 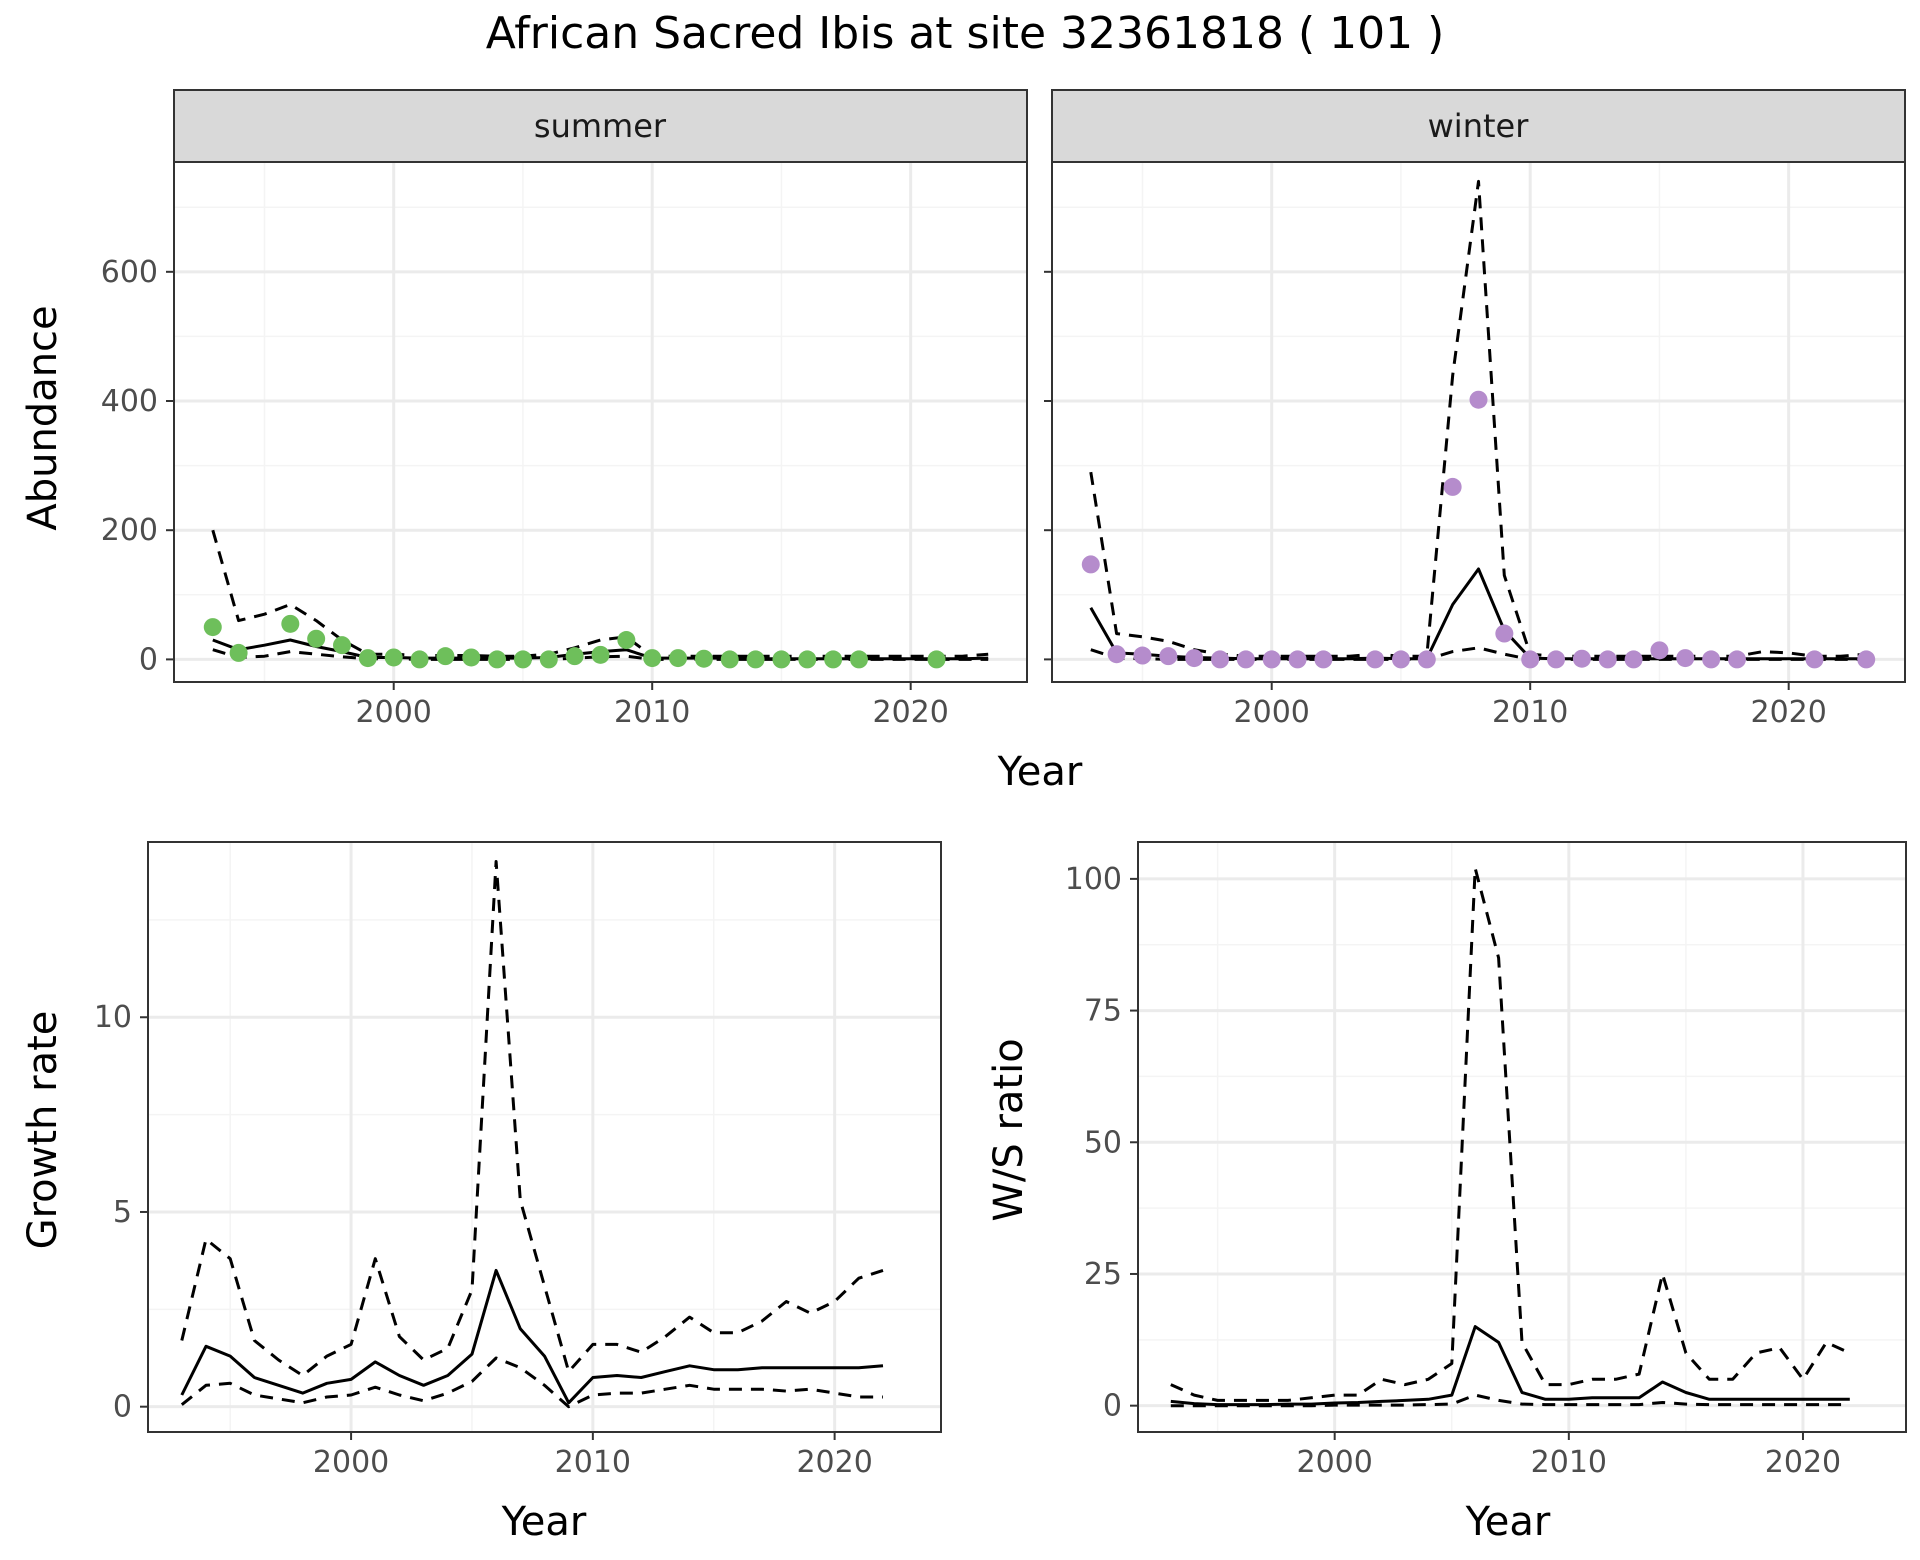 What do you see at coordinates (43, 417) in the screenshot?
I see `abundance-y-axis-title: Abundance` at bounding box center [43, 417].